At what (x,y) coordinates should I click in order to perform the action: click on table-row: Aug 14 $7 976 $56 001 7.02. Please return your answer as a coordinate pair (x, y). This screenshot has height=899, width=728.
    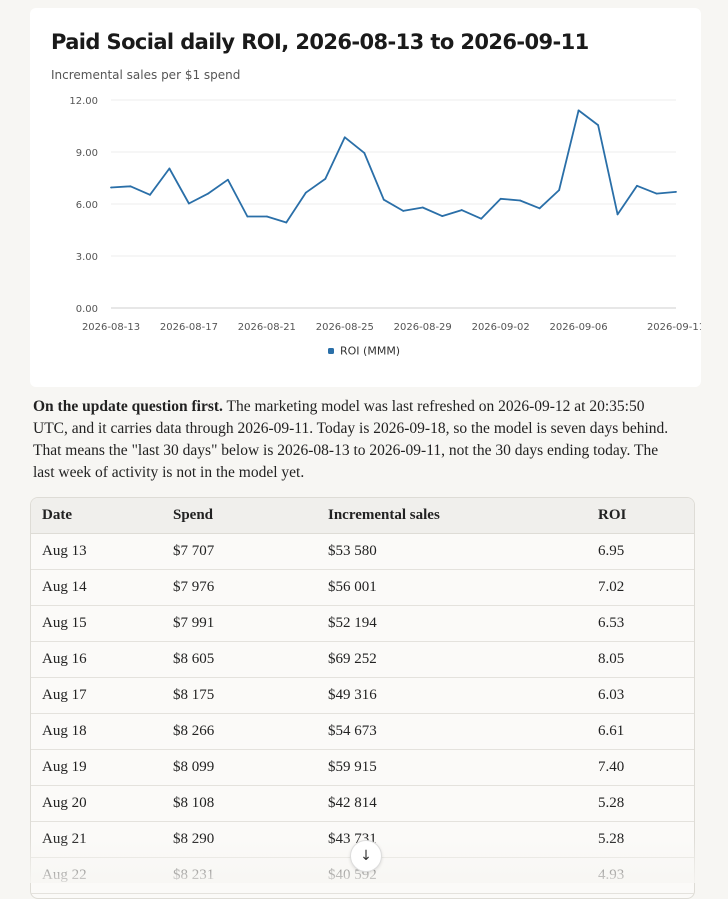
    Looking at the image, I should click on (362, 587).